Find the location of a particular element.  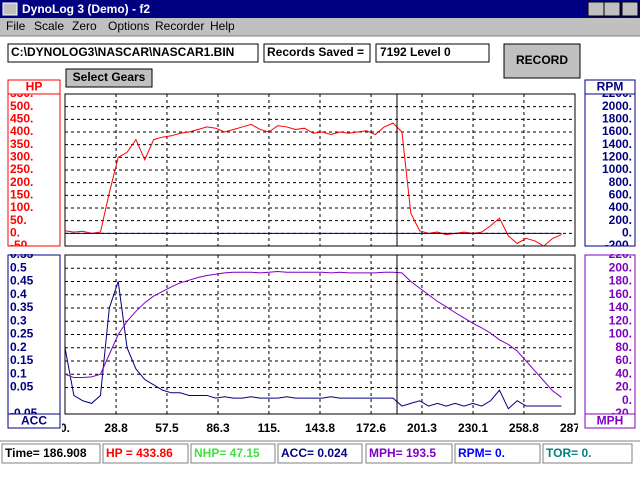

minimize-button is located at coordinates (596, 9).